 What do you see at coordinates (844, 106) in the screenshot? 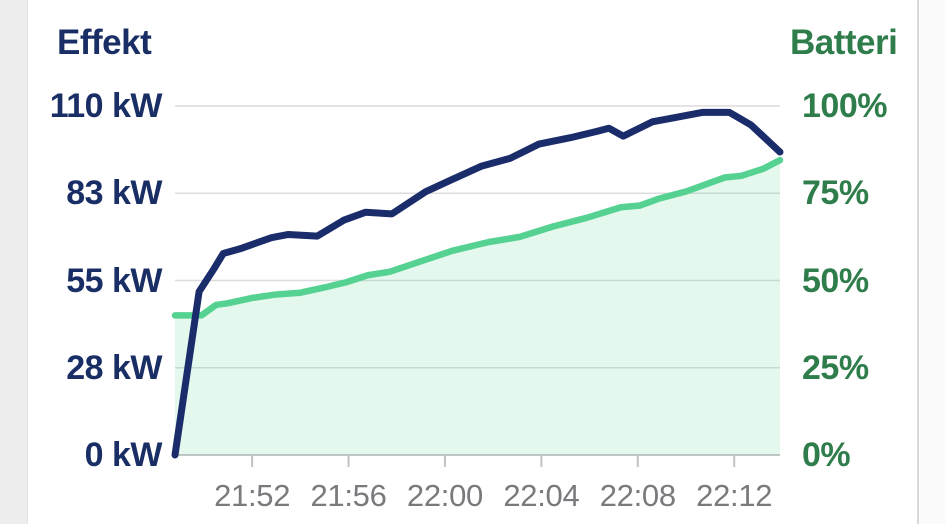
I see `battery-tick-label: 100%` at bounding box center [844, 106].